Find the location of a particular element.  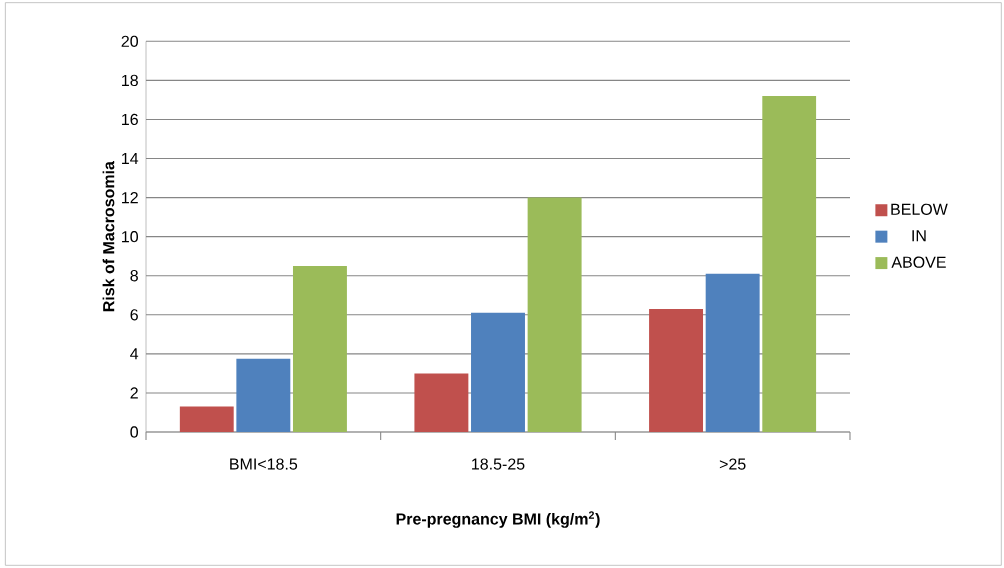

y-tick-label: 0 is located at coordinates (134, 432).